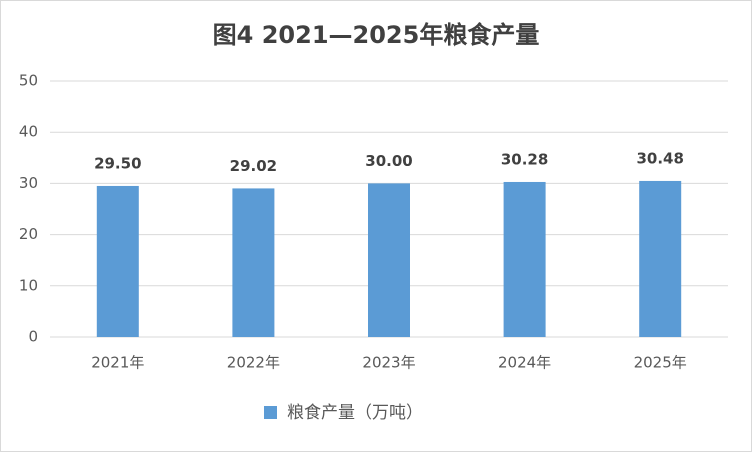  Describe the element at coordinates (524, 159) in the screenshot. I see `value-label: 30.28` at that location.